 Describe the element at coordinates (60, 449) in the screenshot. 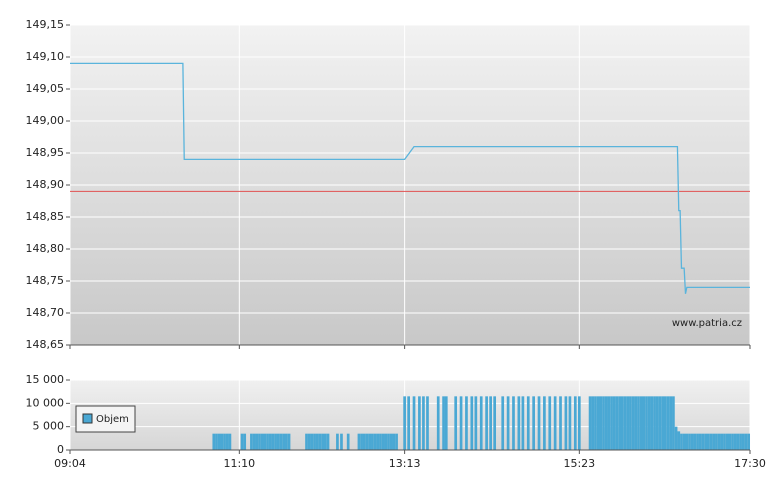

I see `y-tick-label: 0` at that location.